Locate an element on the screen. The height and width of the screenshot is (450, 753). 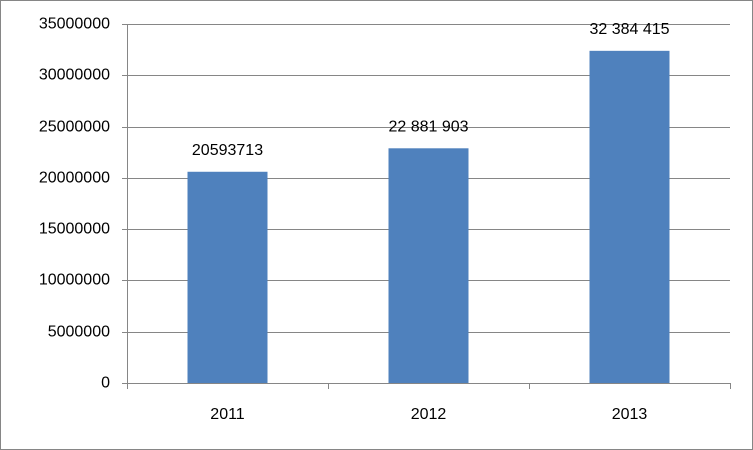
y-tick-label: 15000000 is located at coordinates (74, 229).